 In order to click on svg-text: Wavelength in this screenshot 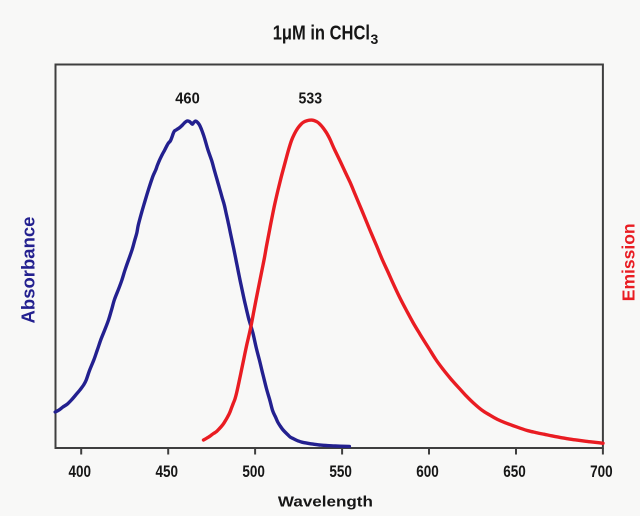, I will do `click(325, 503)`.